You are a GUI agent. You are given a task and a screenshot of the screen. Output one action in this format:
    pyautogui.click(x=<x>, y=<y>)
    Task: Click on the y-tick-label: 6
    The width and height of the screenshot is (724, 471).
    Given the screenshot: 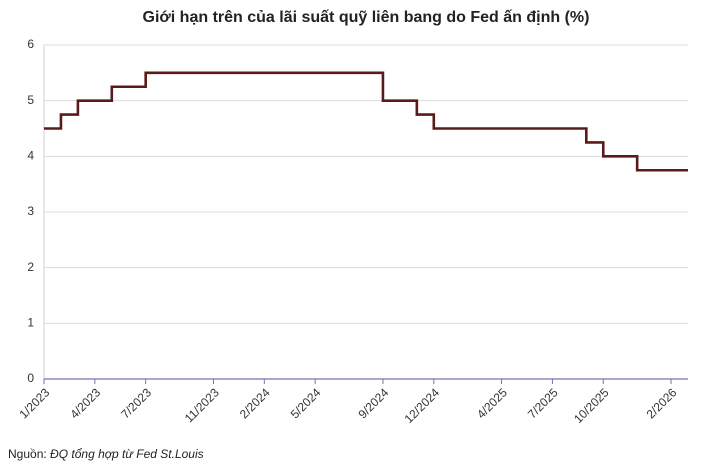 What is the action you would take?
    pyautogui.click(x=30, y=44)
    